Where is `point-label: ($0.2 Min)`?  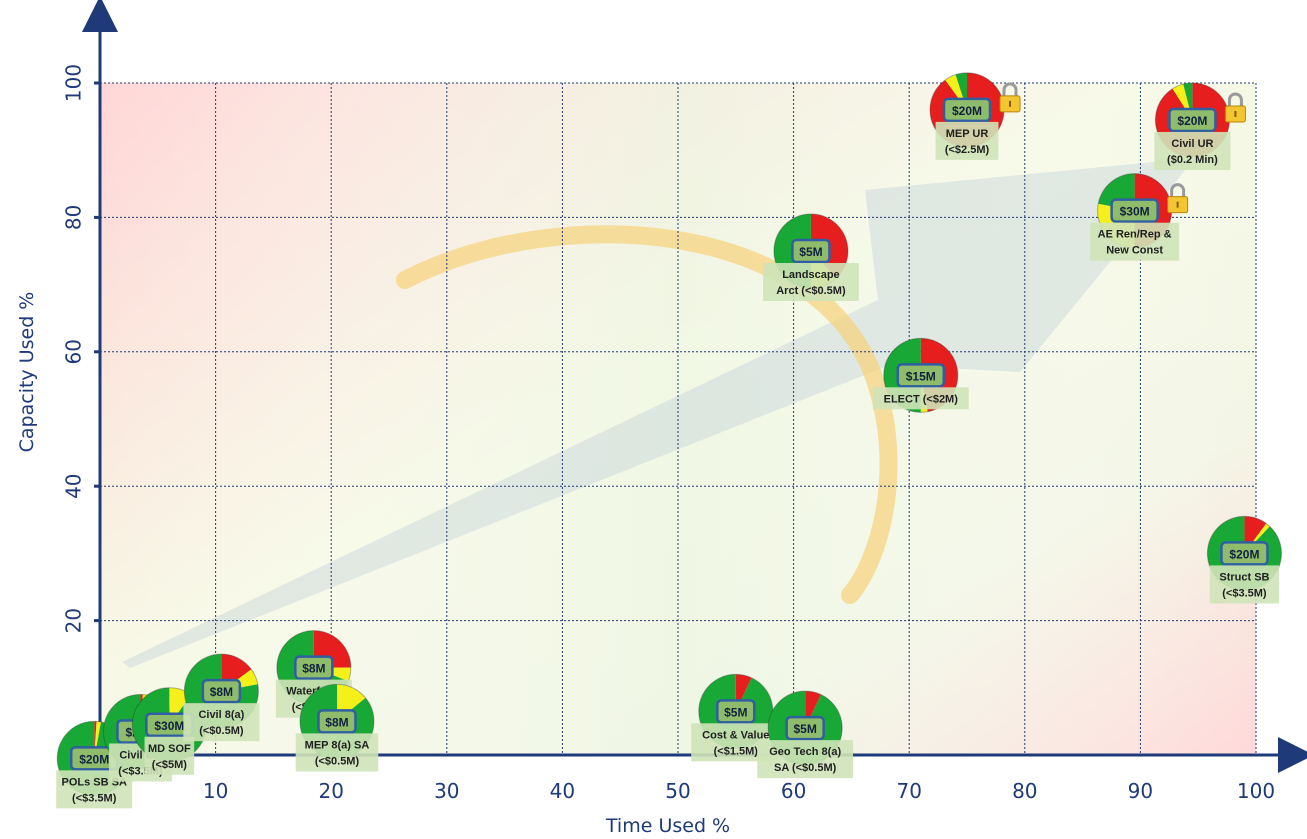 point-label: ($0.2 Min) is located at coordinates (1192, 160).